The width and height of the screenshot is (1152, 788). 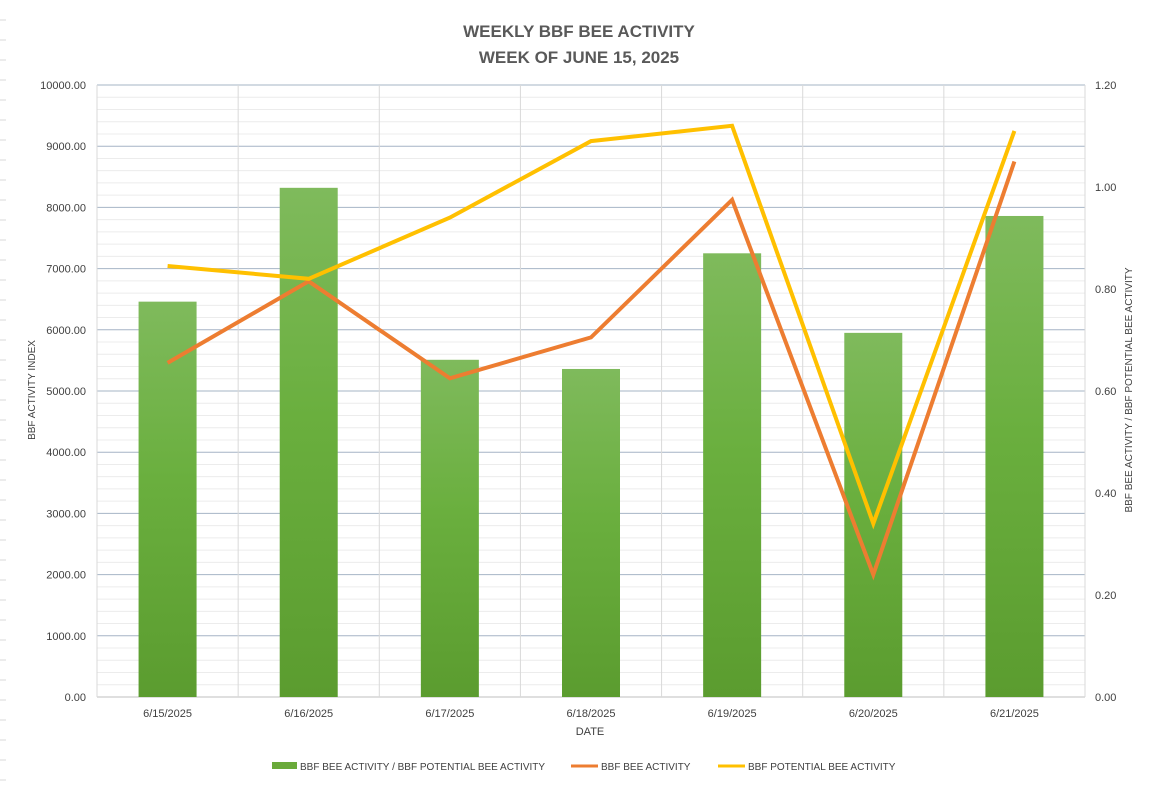 What do you see at coordinates (308, 442) in the screenshot?
I see `bar-6-16-2025` at bounding box center [308, 442].